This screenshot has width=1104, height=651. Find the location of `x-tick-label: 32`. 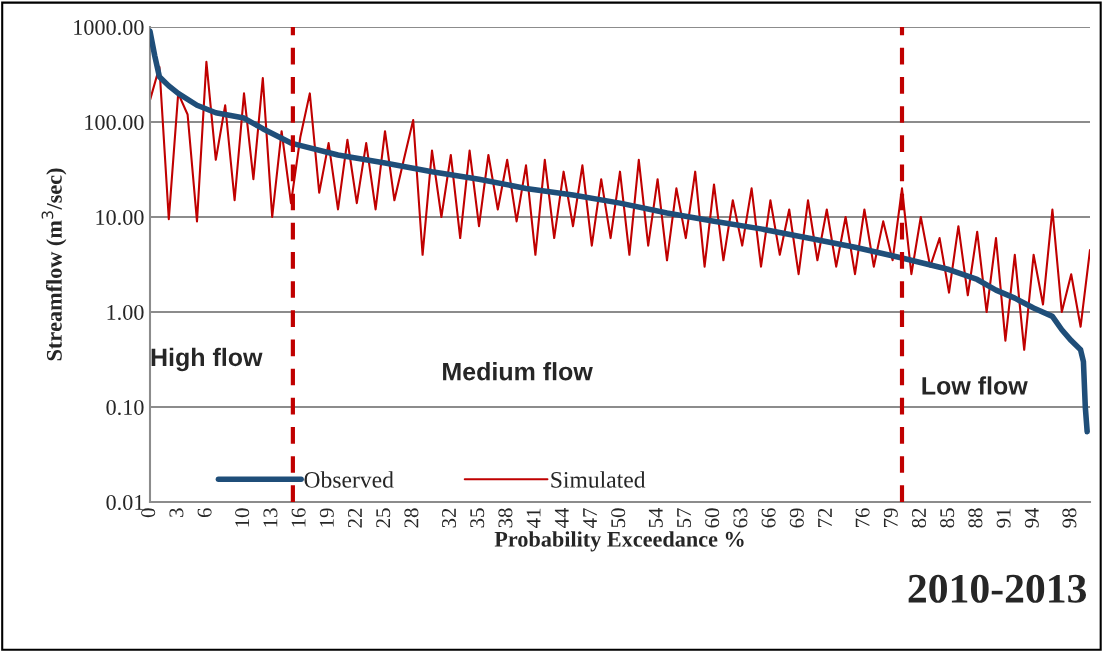

x-tick-label: 32 is located at coordinates (449, 518).